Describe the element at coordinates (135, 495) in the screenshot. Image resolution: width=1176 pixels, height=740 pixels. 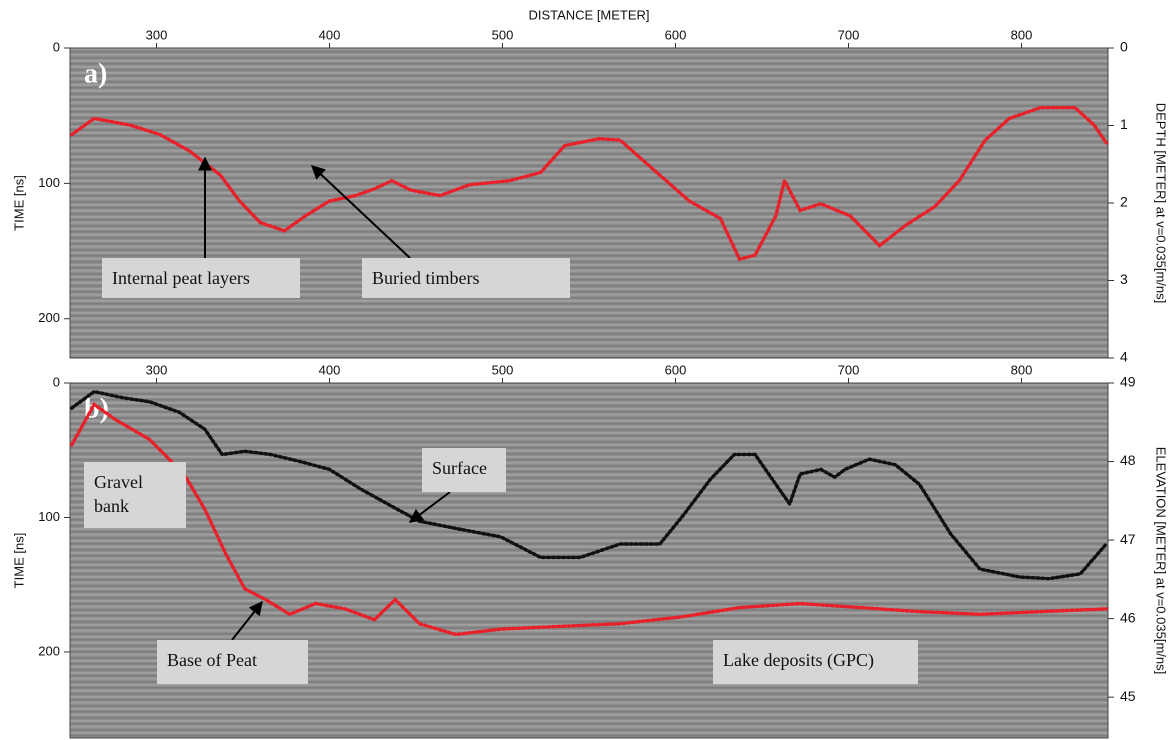
I see `annotation: Gravel bank` at that location.